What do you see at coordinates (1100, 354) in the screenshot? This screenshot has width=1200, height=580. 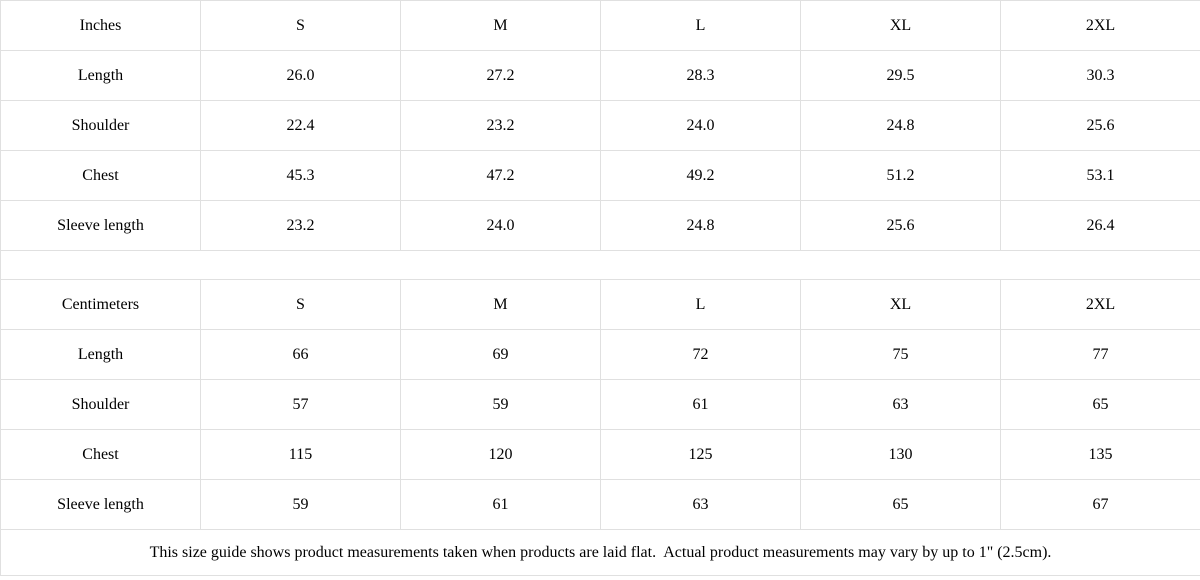 I see `value-cell: 77` at bounding box center [1100, 354].